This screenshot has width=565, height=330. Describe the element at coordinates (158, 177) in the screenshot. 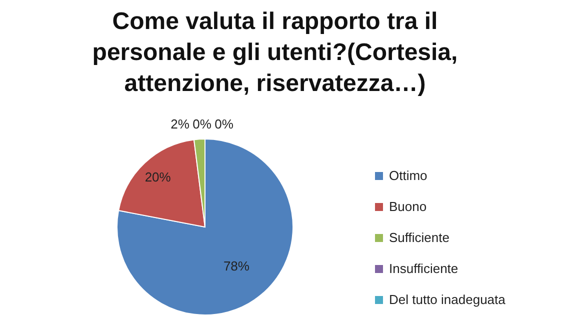

I see `data-label: 20%` at that location.